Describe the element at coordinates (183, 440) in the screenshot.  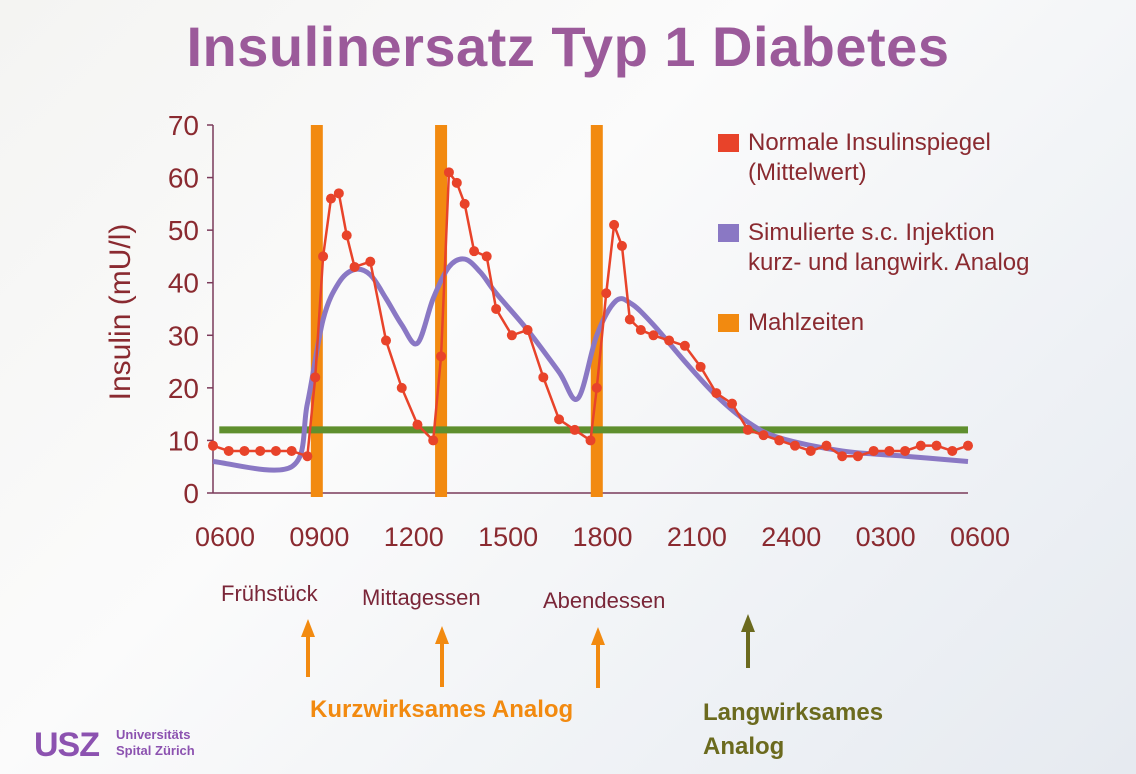
I see `y-tick-label: 10` at that location.